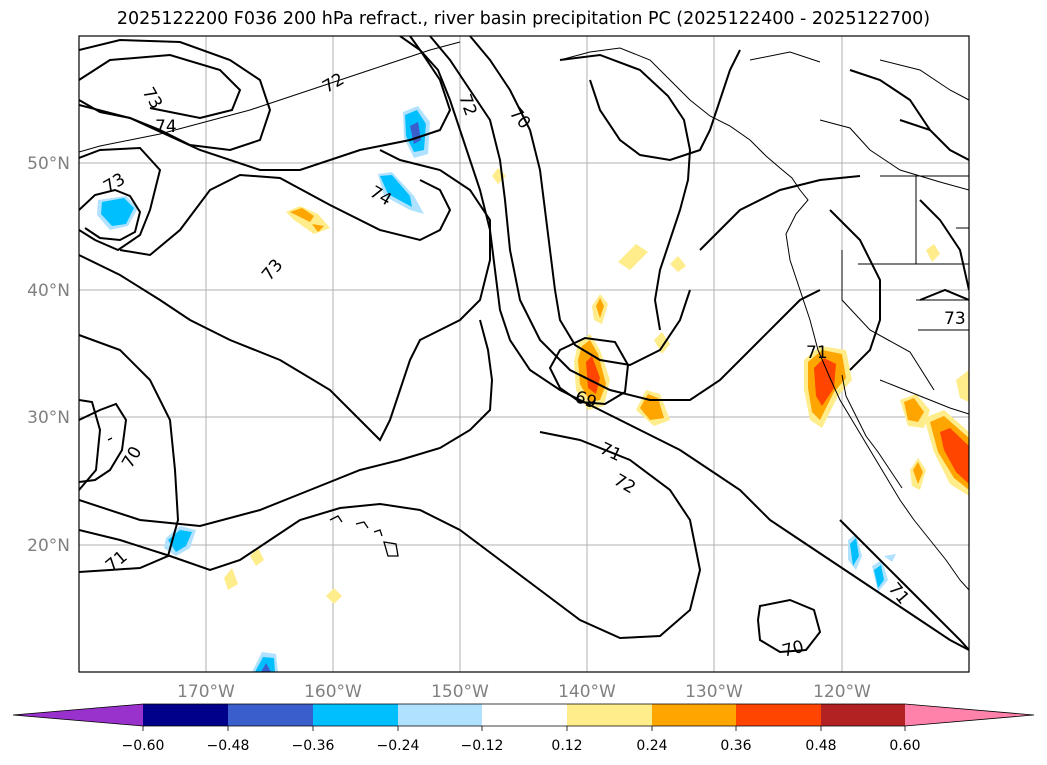  What do you see at coordinates (253, 497) in the screenshot?
I see `hawaiian-islands` at bounding box center [253, 497].